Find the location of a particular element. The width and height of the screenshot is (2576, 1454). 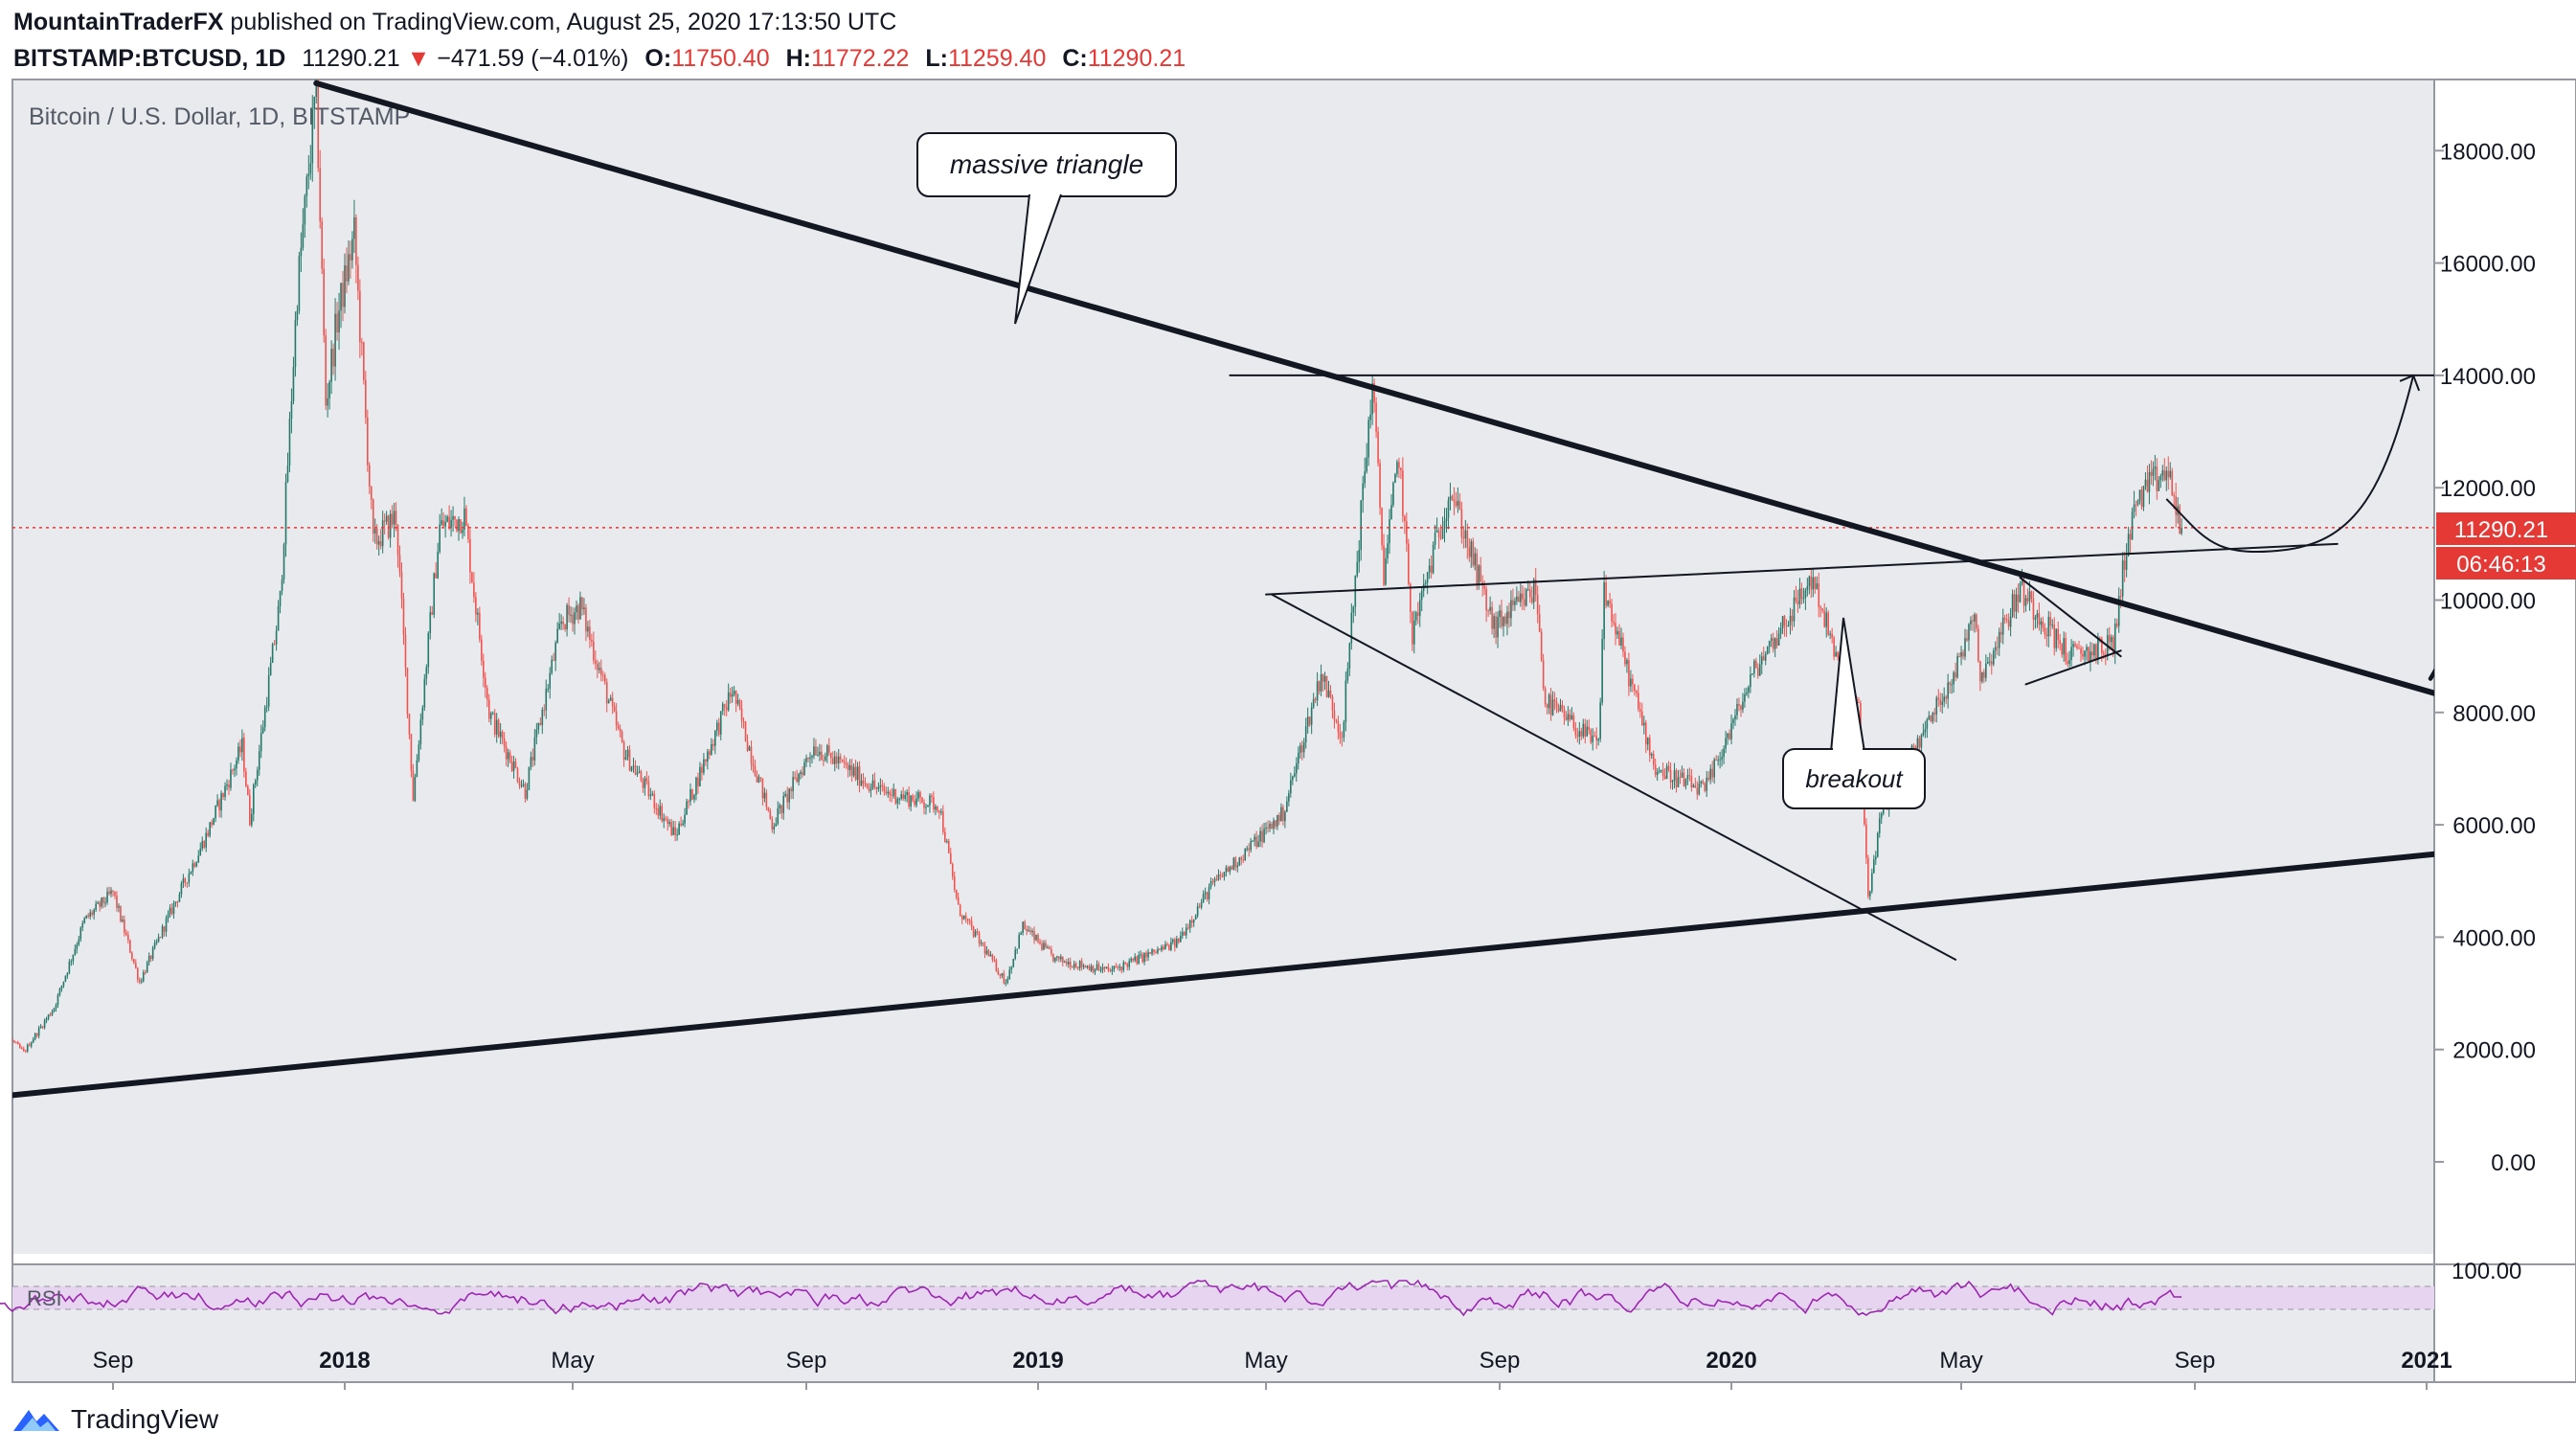

footer-brand: TradingView is located at coordinates (145, 1419).